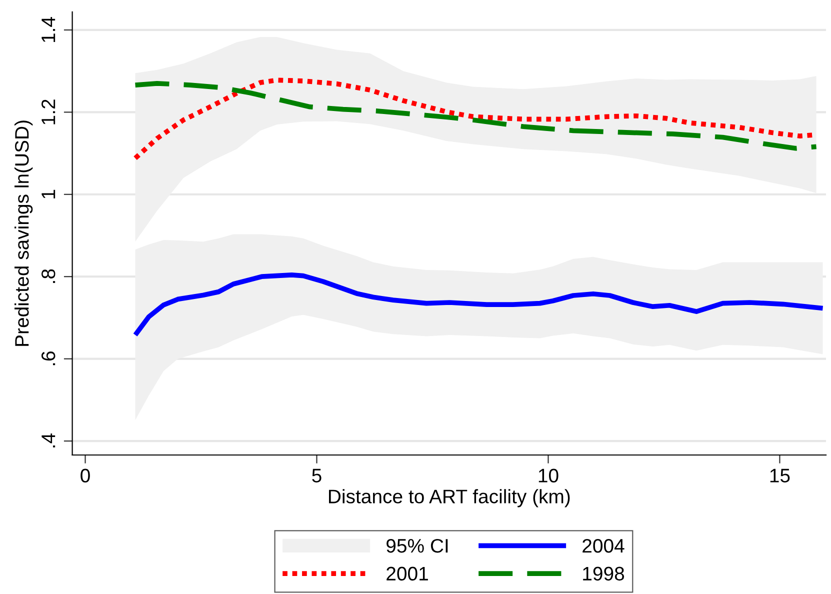  I want to click on y-tick-label: 1.4, so click(49, 29).